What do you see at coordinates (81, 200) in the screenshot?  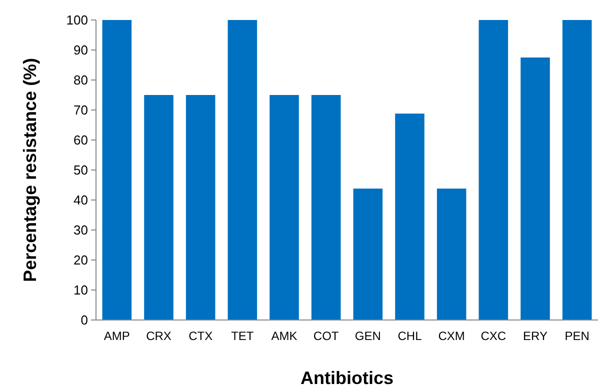 I see `y-tick-label: 40` at bounding box center [81, 200].